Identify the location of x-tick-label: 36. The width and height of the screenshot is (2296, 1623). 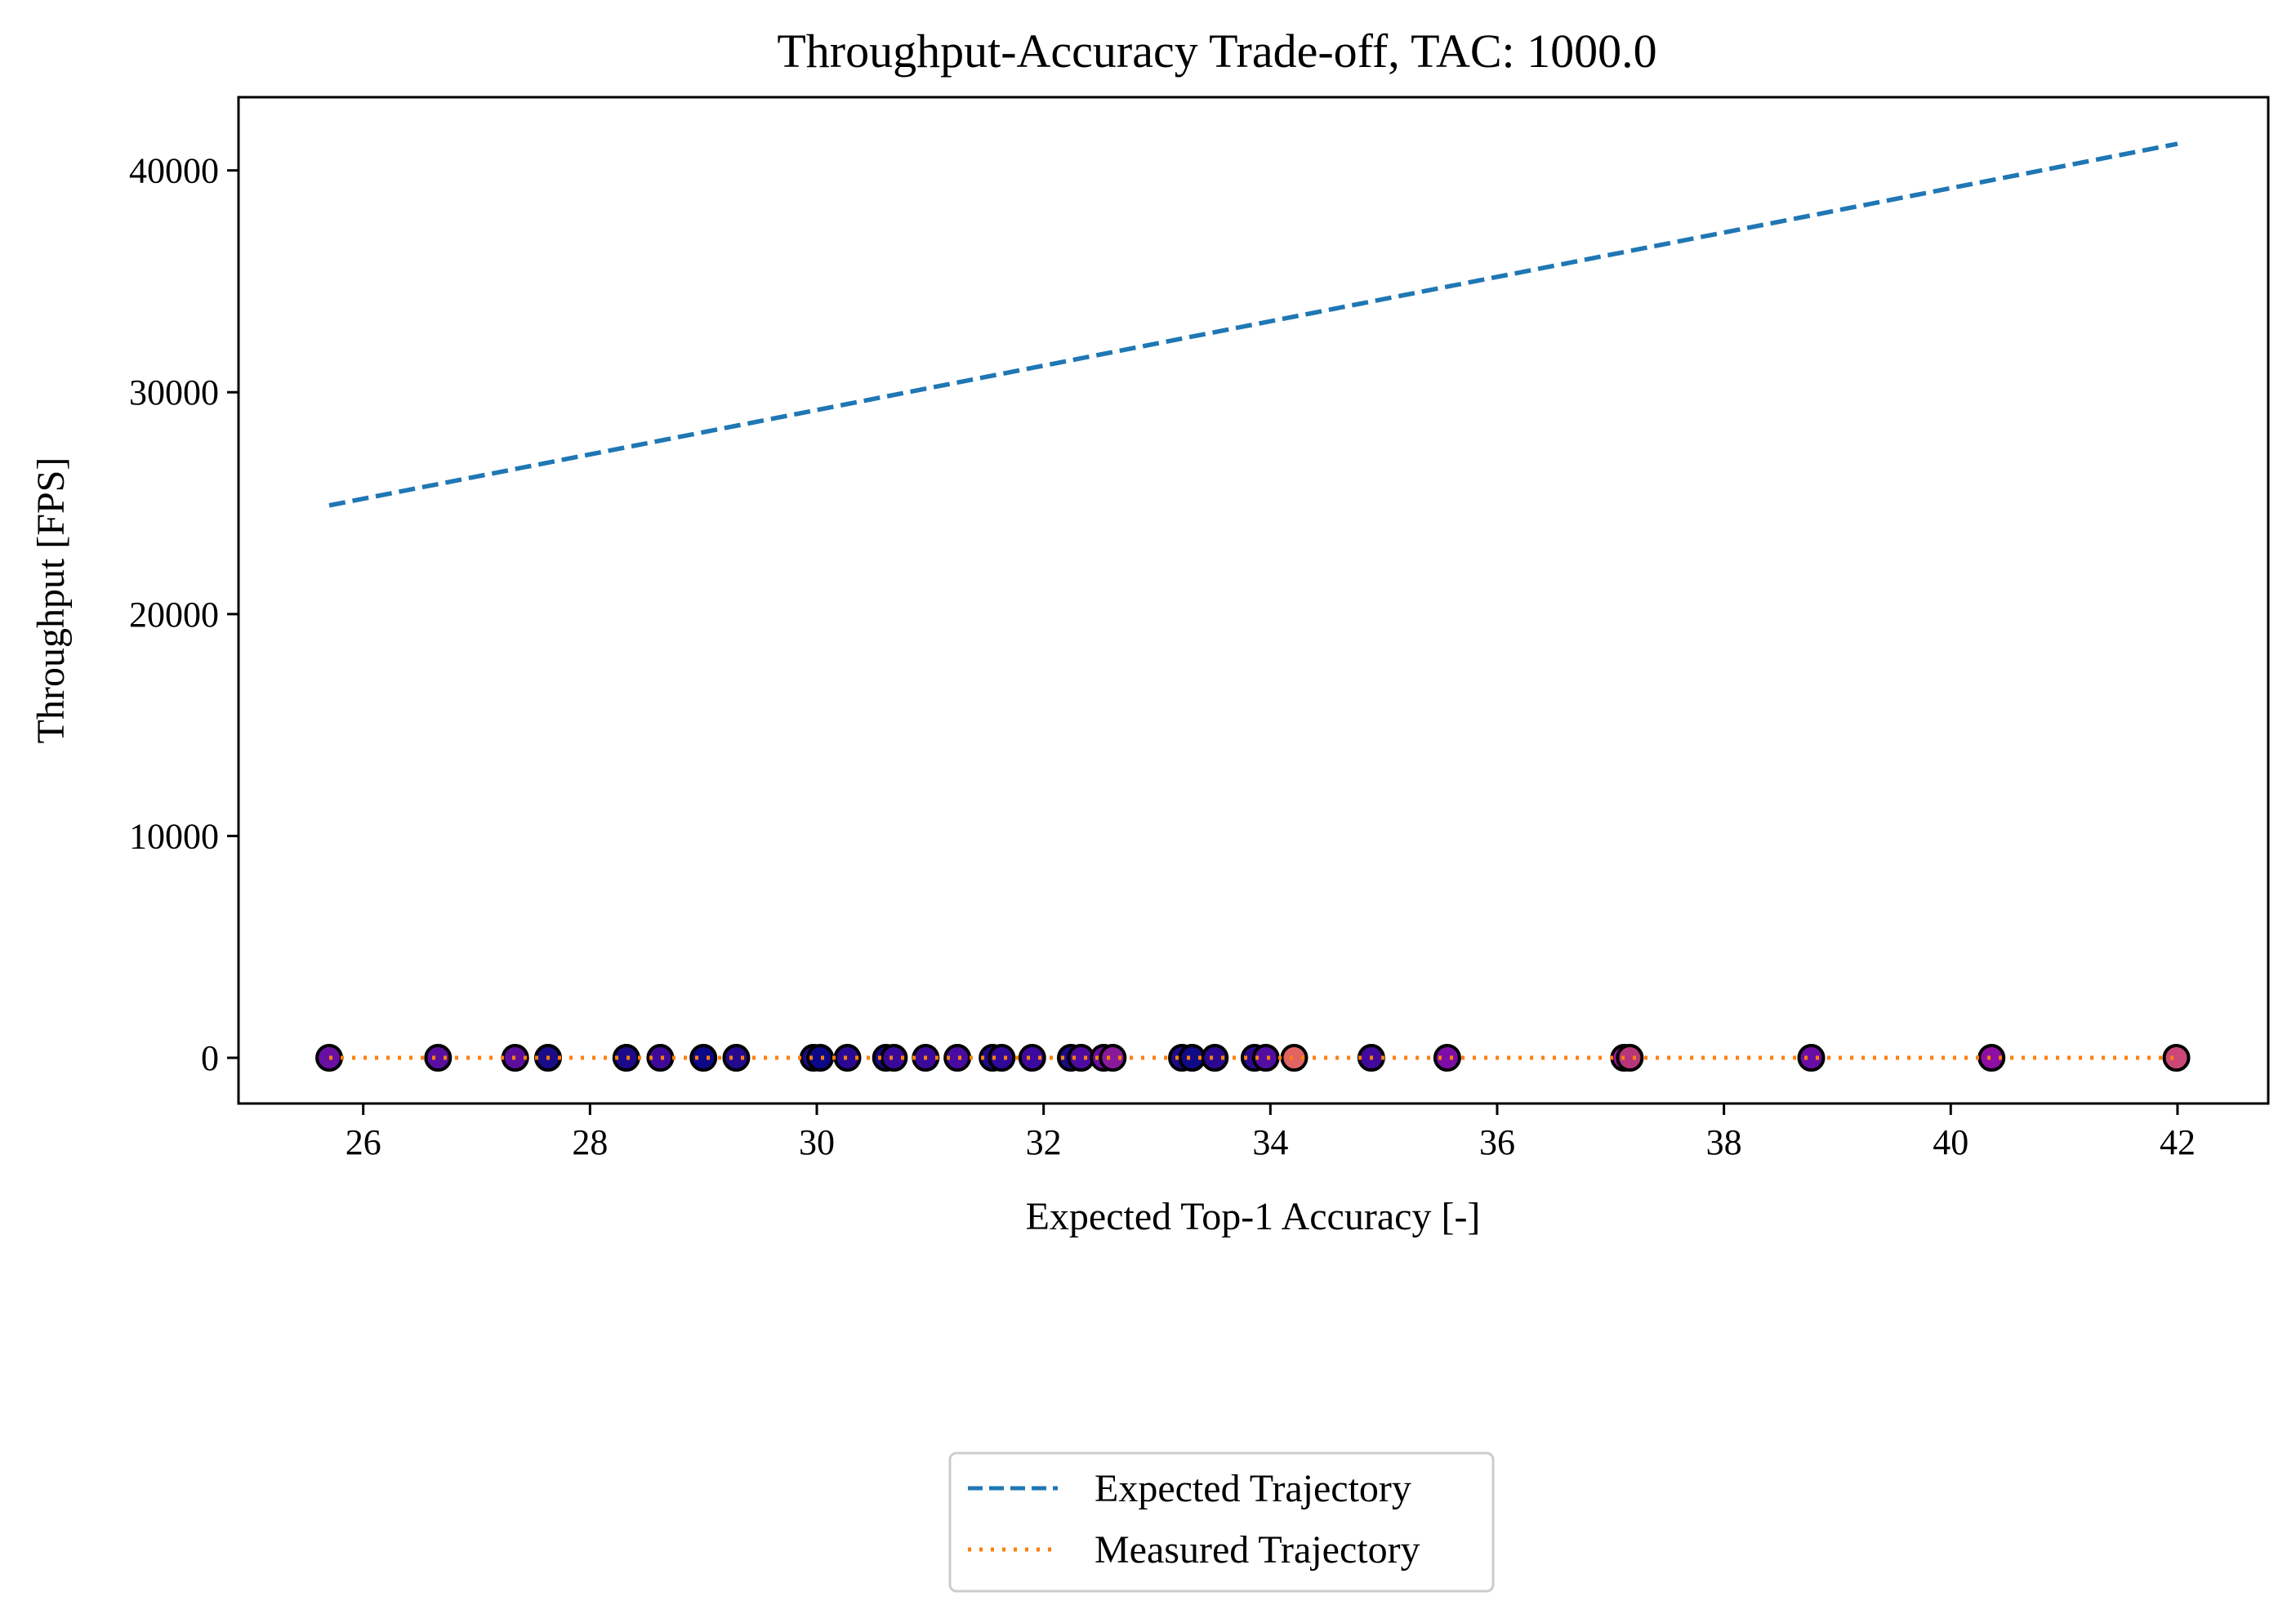
(1497, 1142).